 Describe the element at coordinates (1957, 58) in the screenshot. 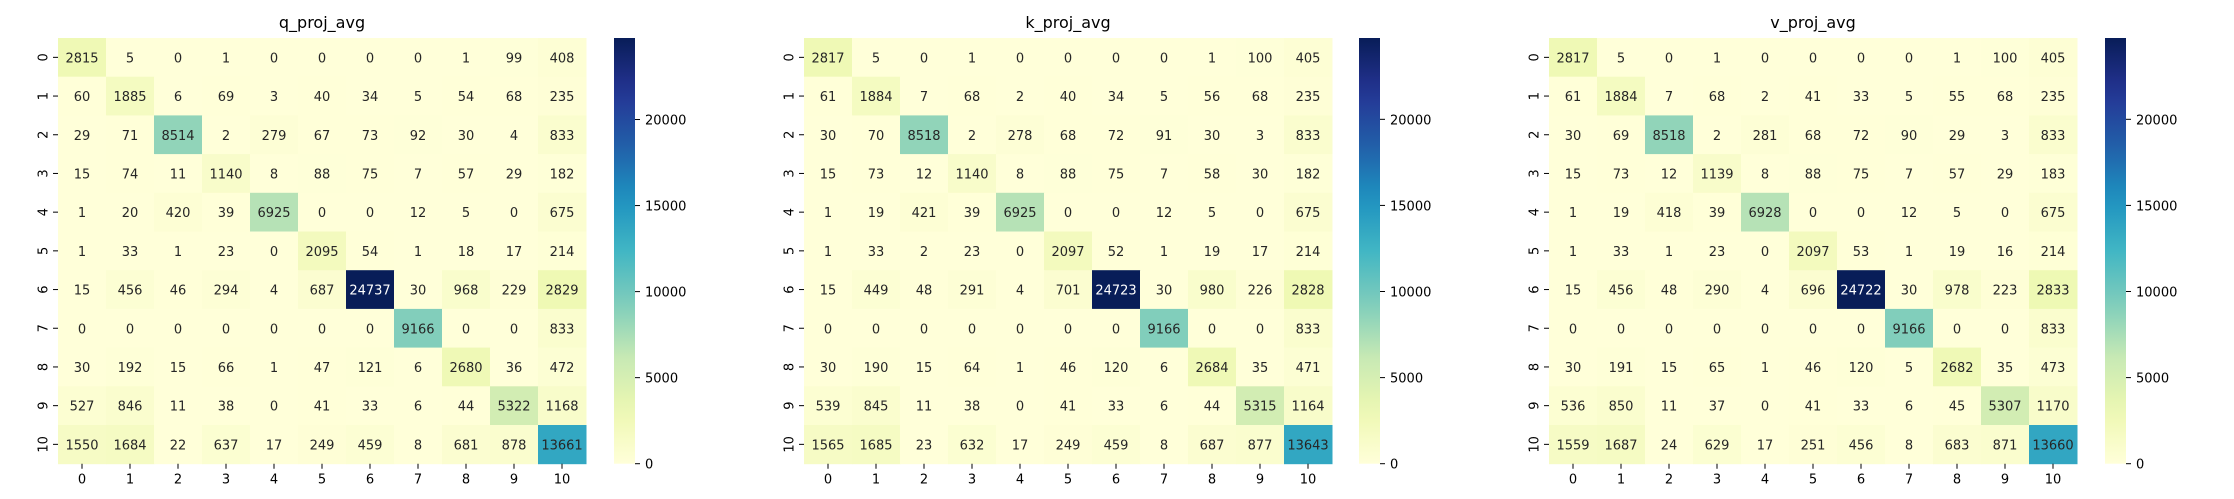

I see `panel-2-cell-r0-c8` at that location.